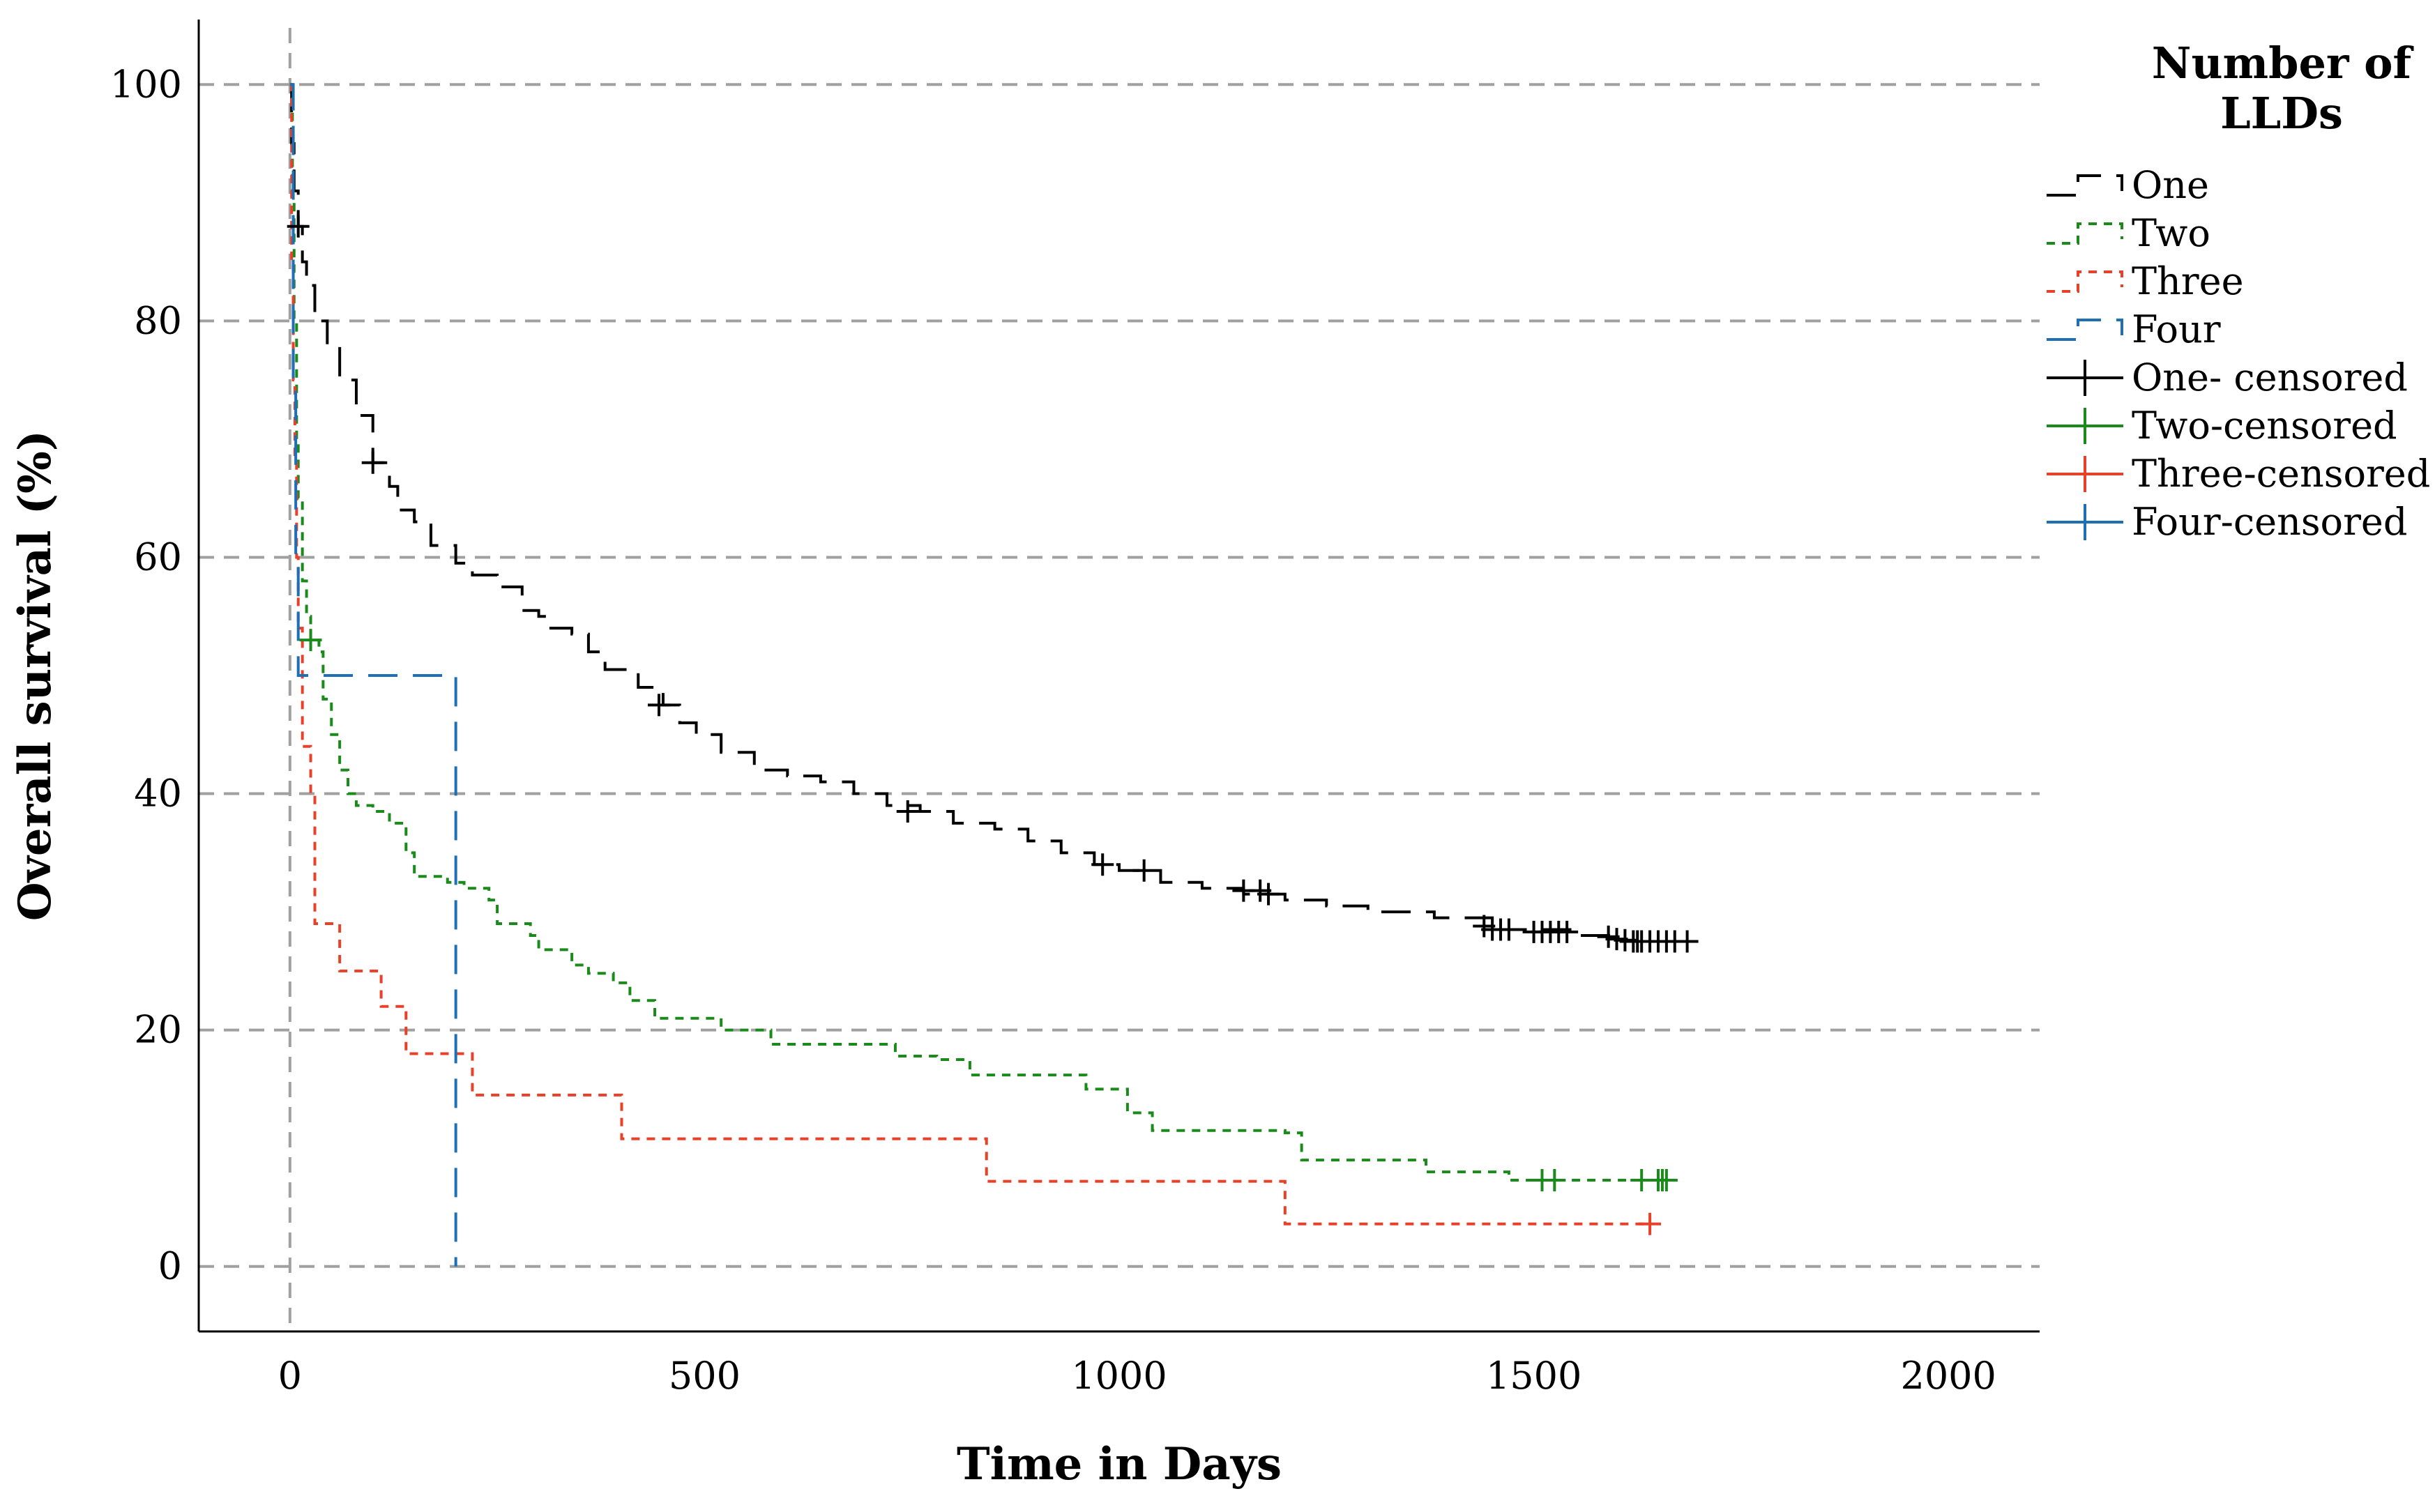 This screenshot has width=2435, height=1512. I want to click on x-axis-title: Time in Days, so click(1119, 1464).